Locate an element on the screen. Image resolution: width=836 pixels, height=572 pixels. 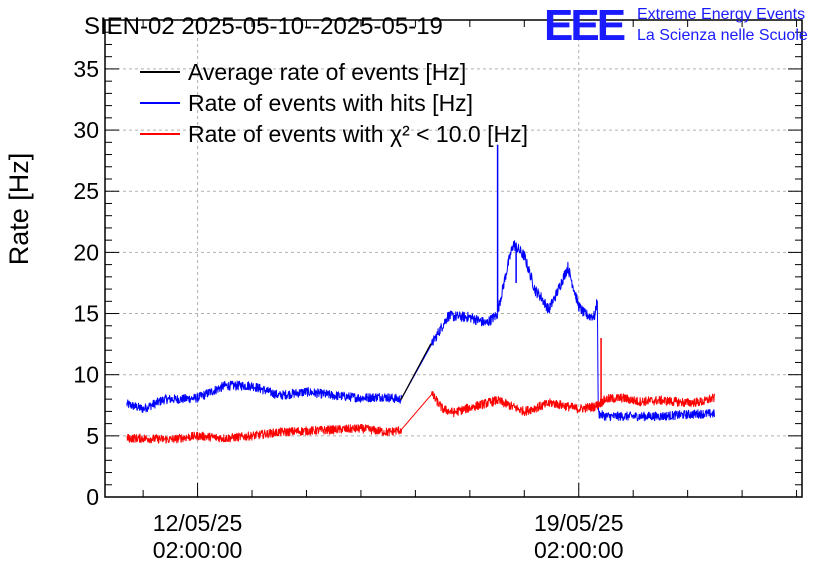
legend-label: Rate of events with hits [Hz] is located at coordinates (330, 103).